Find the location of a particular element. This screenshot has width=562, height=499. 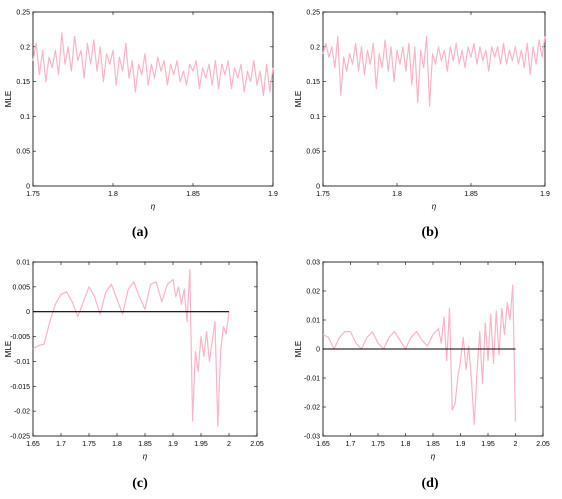

panel-label: (b) is located at coordinates (429, 232).